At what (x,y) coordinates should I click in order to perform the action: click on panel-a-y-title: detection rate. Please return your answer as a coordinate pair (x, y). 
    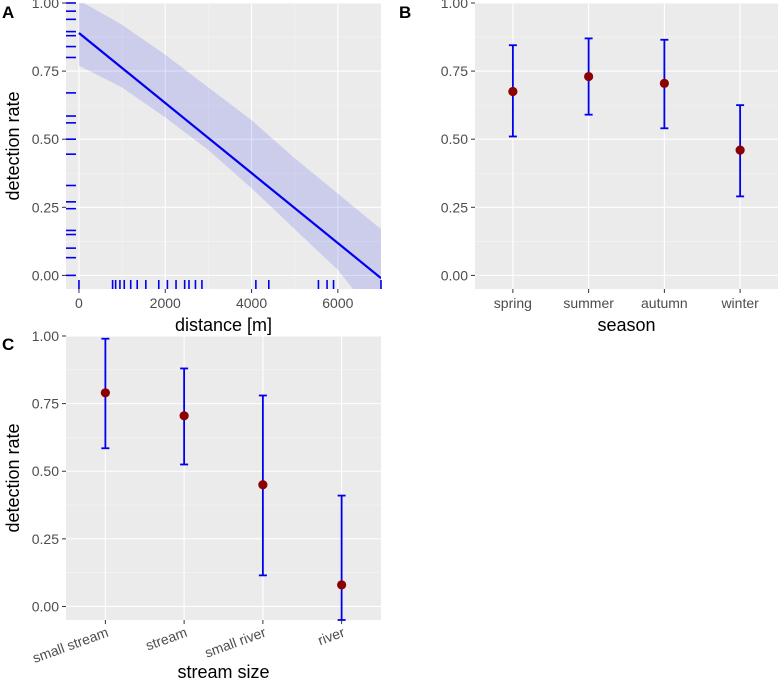
    Looking at the image, I should click on (13, 145).